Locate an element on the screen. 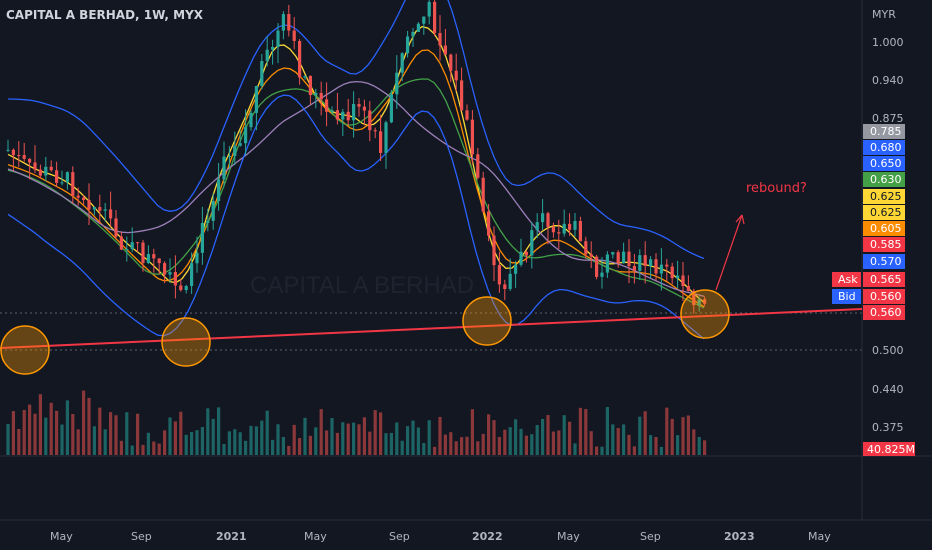 This screenshot has height=550, width=932. currency-label: MYR is located at coordinates (884, 14).